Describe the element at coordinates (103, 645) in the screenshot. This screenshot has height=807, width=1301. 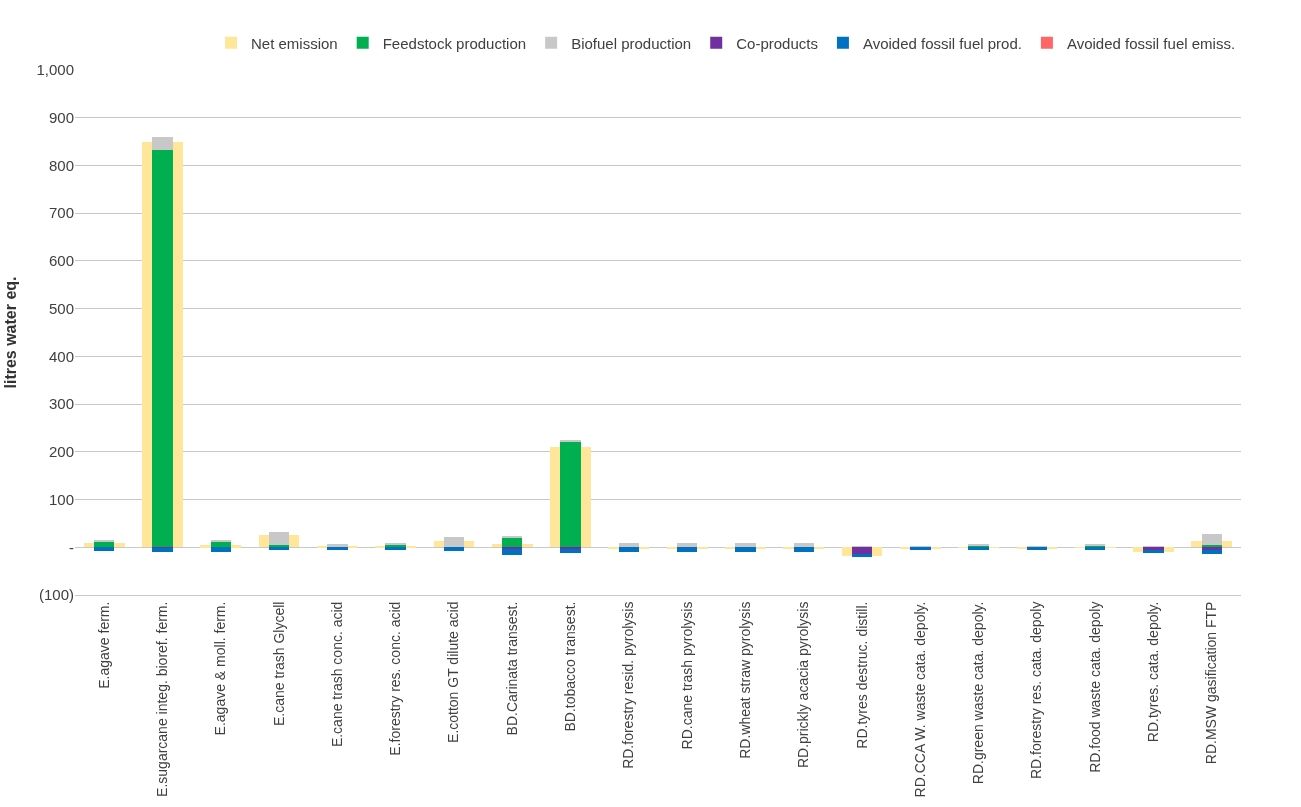
I see `x-tick-label: E.agave ferm.` at that location.